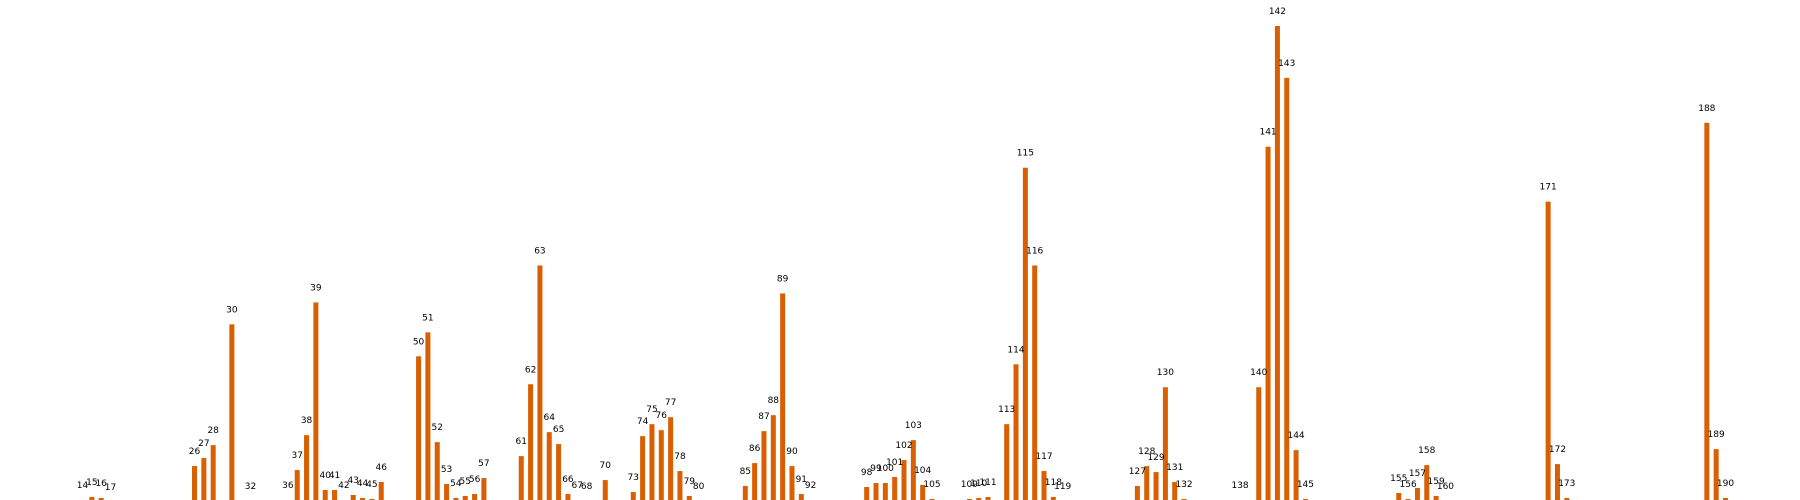 The height and width of the screenshot is (500, 1800). What do you see at coordinates (288, 486) in the screenshot?
I see `bar-label-36: 36` at bounding box center [288, 486].